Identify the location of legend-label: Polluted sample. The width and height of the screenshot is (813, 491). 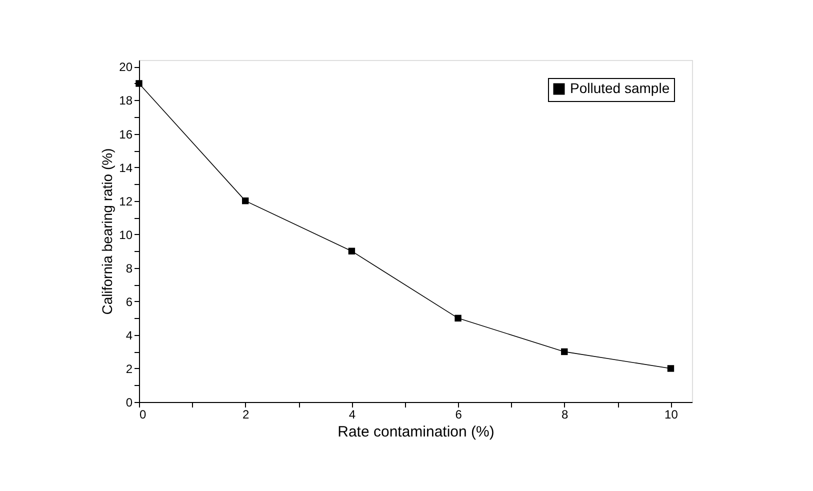
(620, 88).